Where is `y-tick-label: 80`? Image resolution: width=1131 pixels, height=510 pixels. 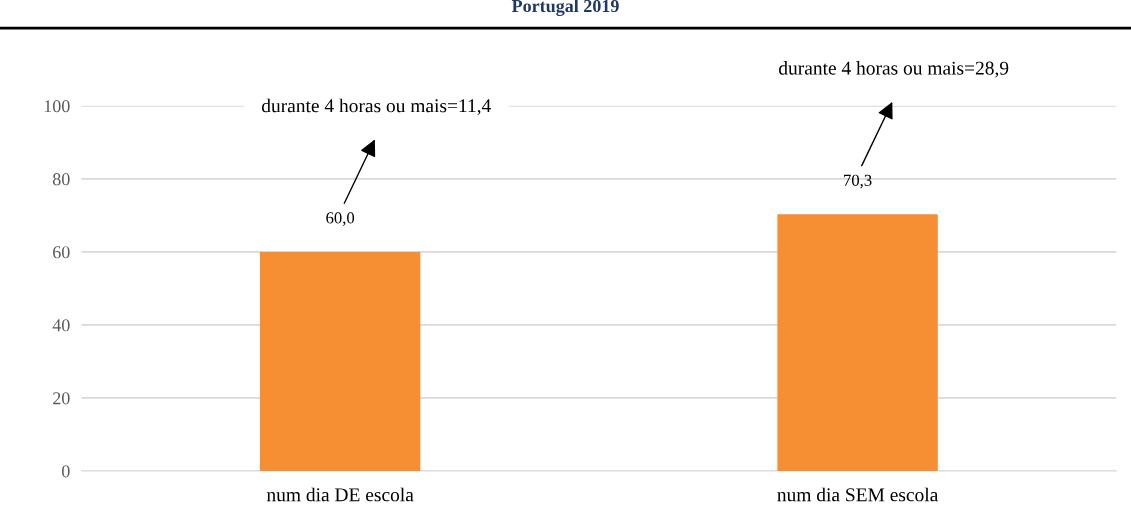
y-tick-label: 80 is located at coordinates (61, 179).